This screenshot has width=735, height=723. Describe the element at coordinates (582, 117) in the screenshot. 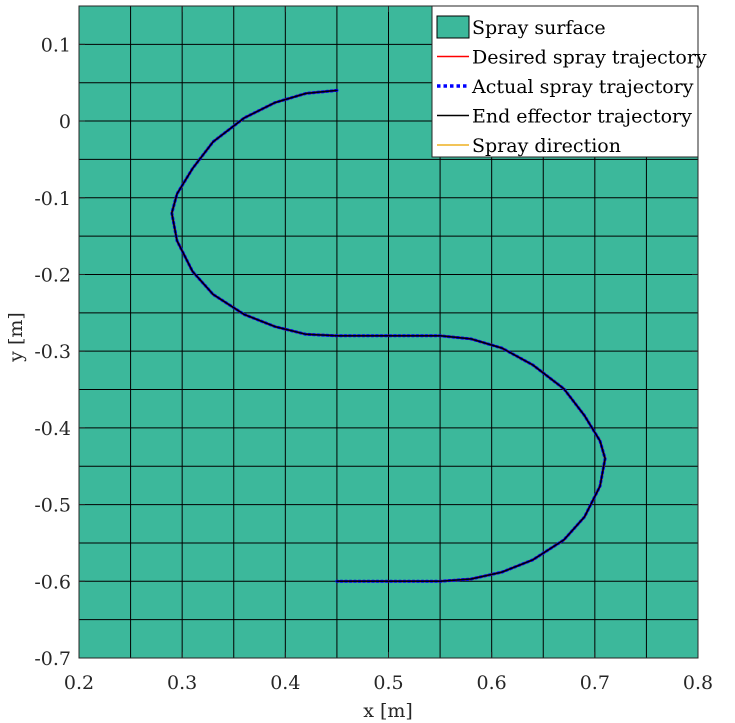

I see `legend-label: End effector trajectory` at that location.